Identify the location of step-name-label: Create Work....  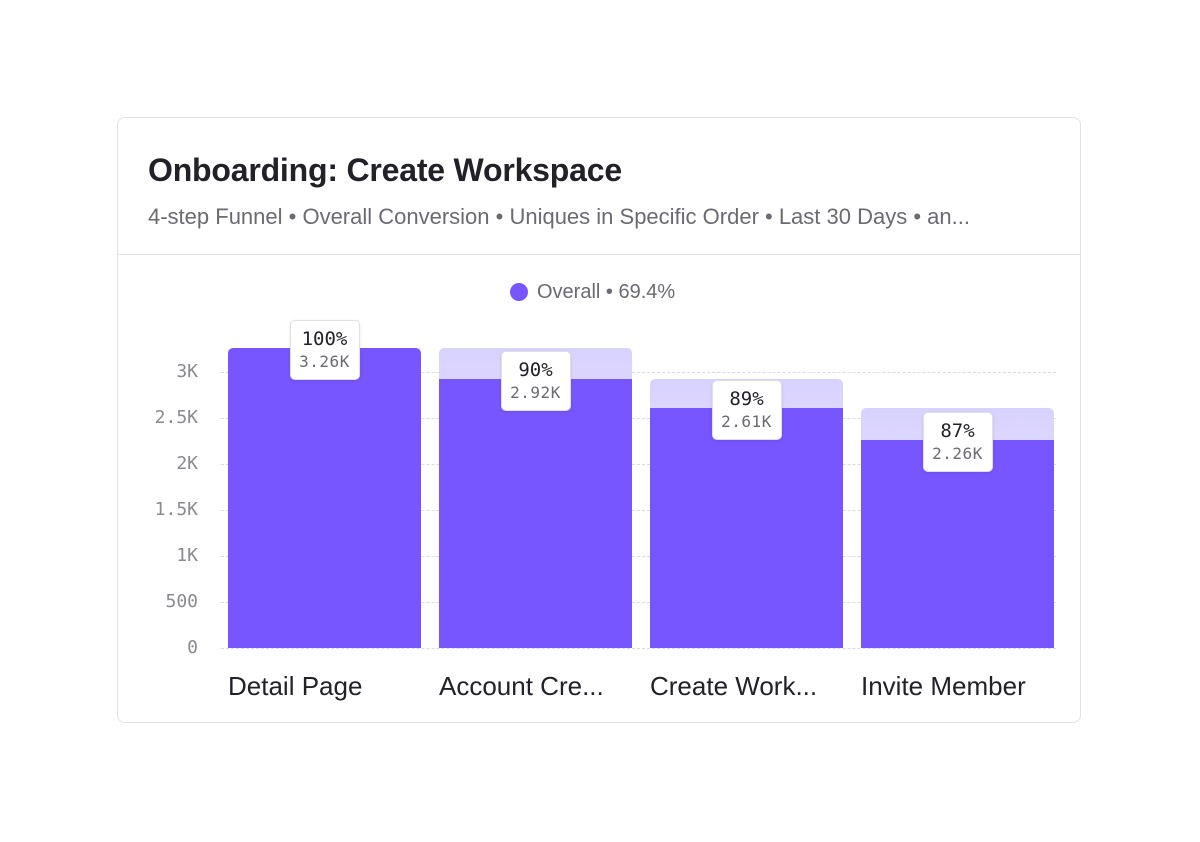
(734, 686).